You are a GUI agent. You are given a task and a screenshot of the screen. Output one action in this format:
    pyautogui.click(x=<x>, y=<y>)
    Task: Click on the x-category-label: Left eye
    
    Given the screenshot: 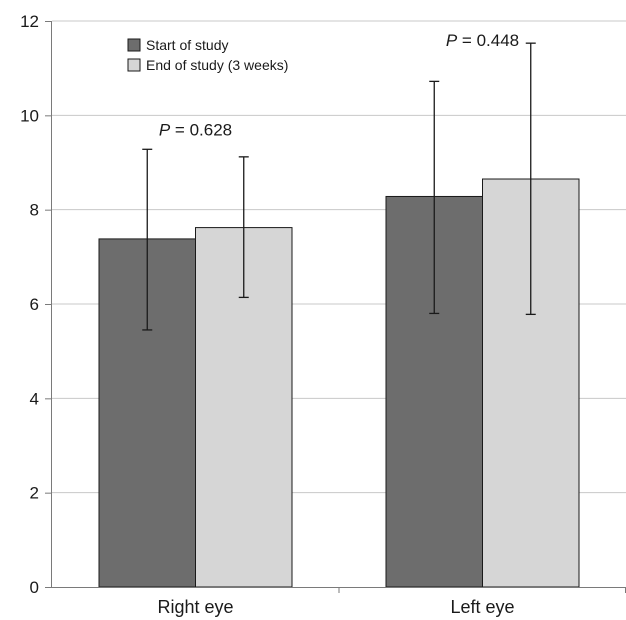 What is the action you would take?
    pyautogui.click(x=482, y=607)
    